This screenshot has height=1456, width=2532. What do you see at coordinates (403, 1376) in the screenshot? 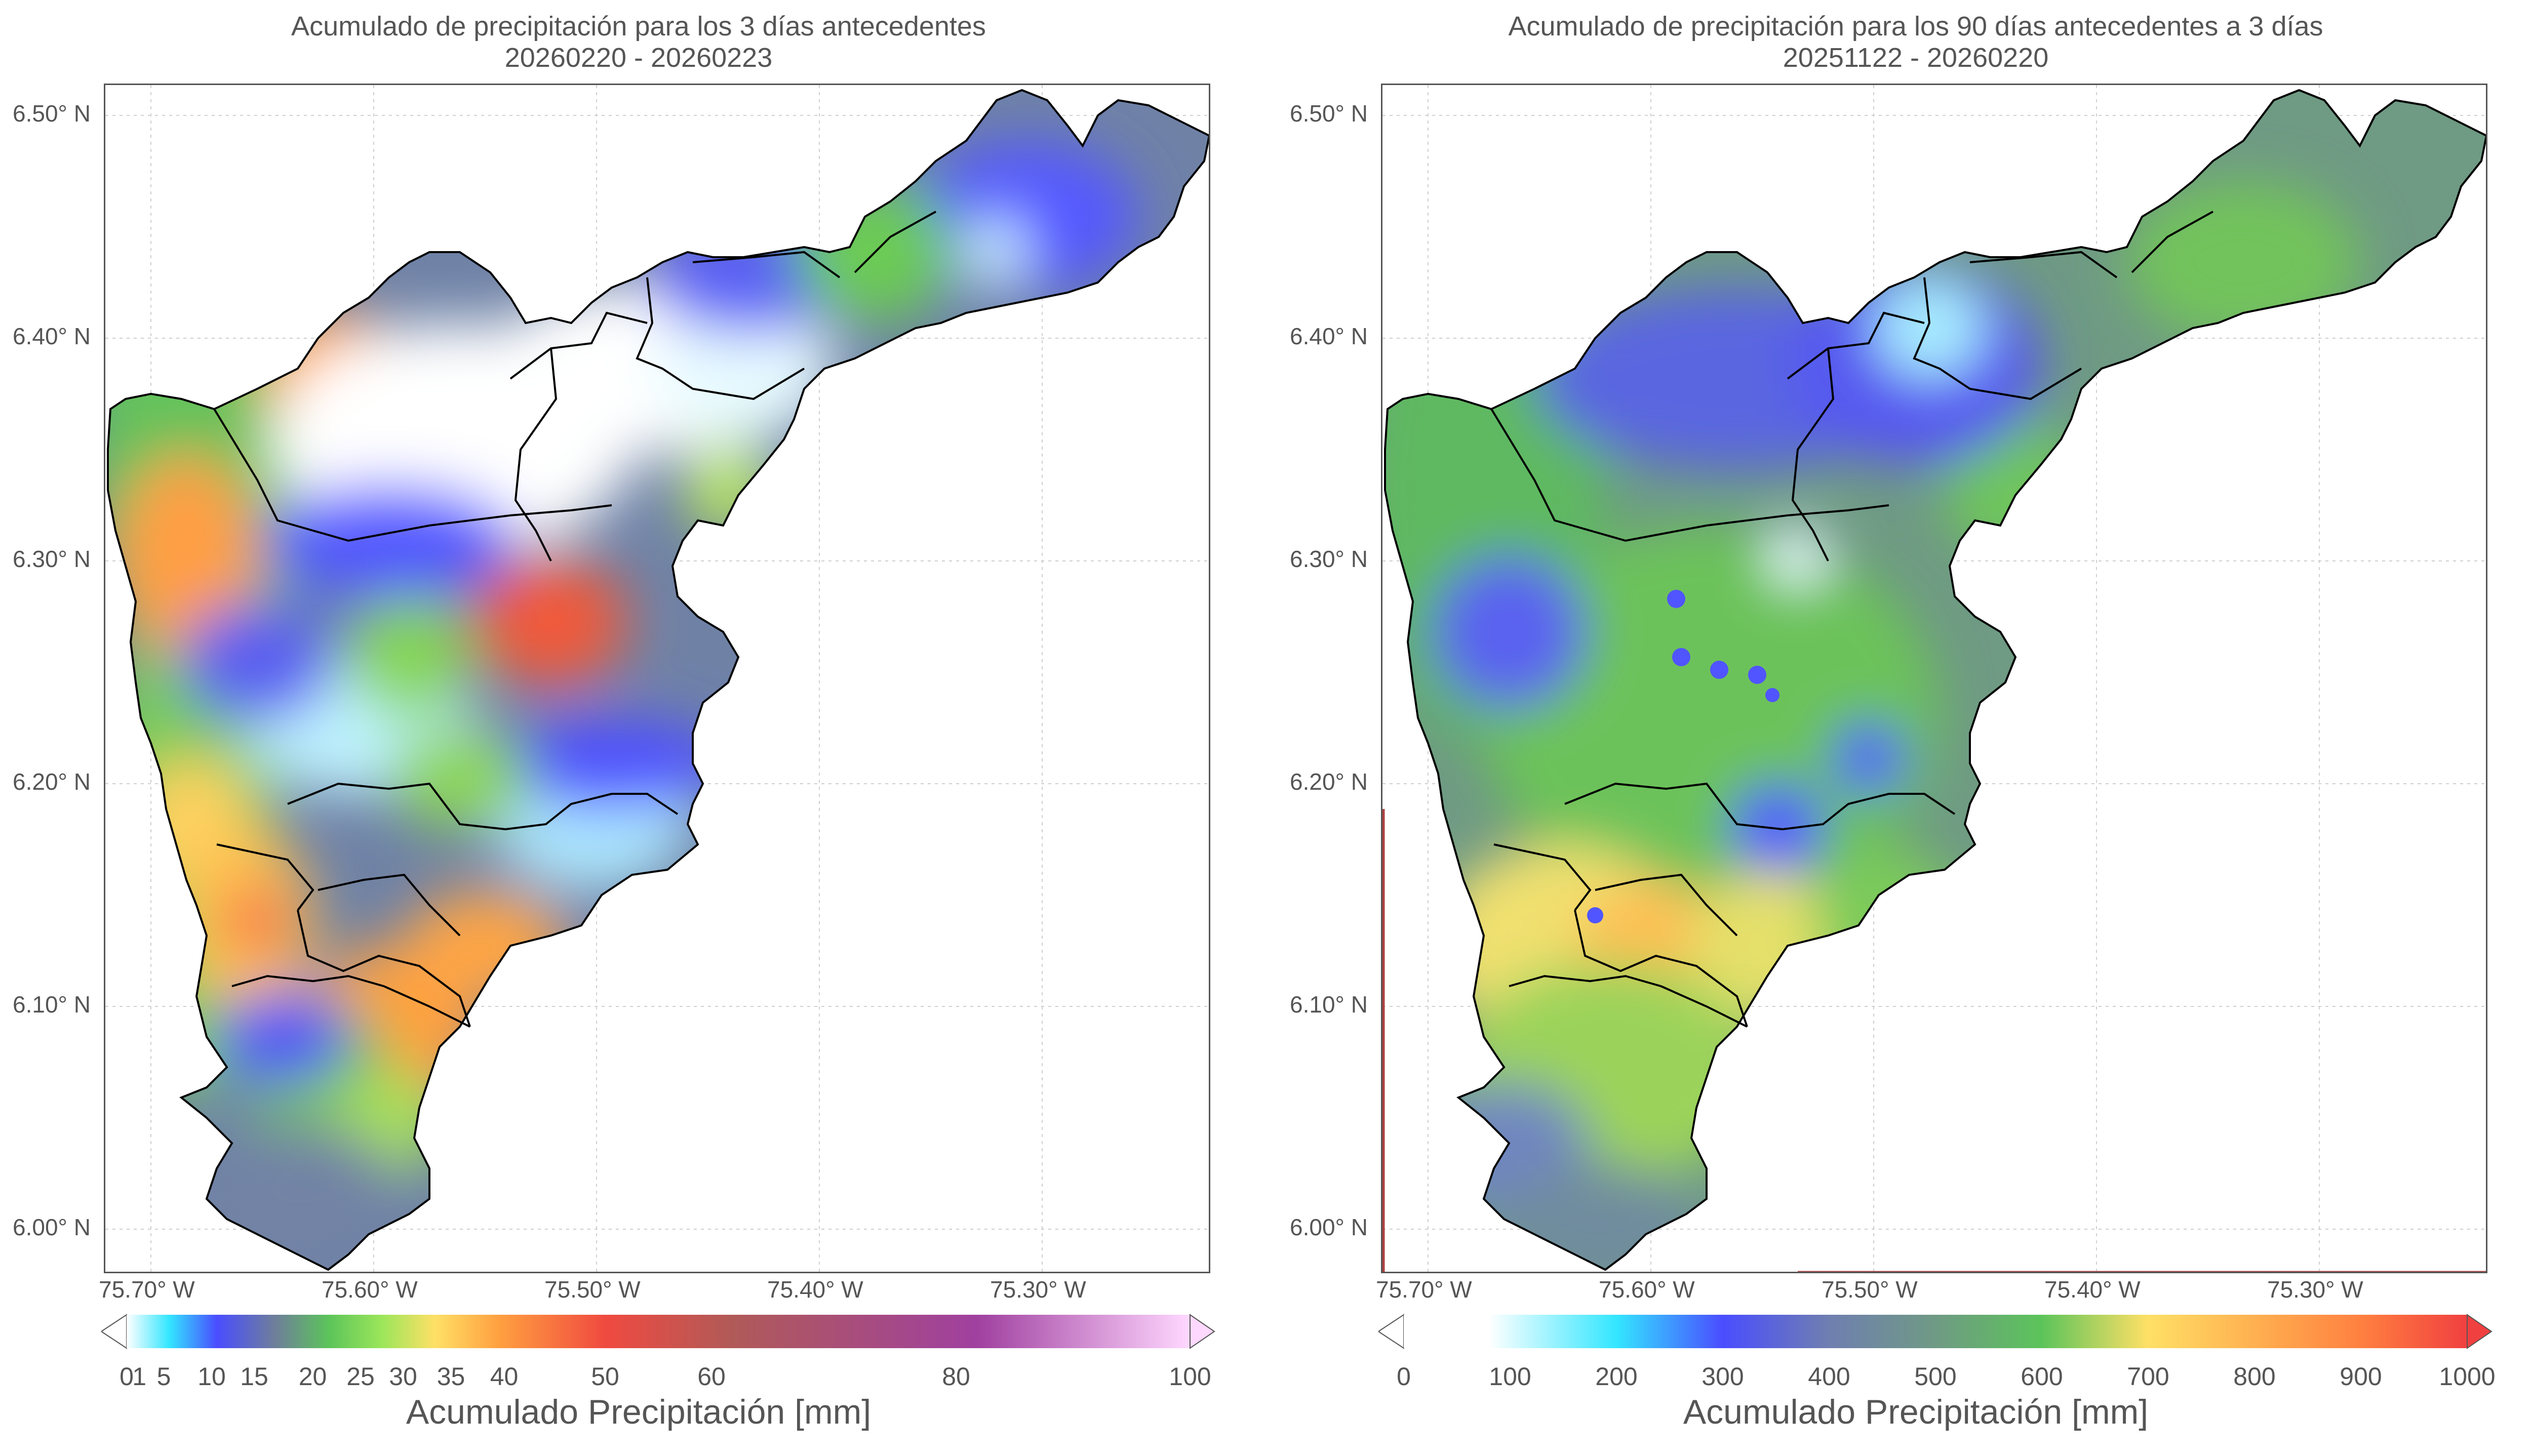
I see `colorbar-tick-label: 30` at bounding box center [403, 1376].